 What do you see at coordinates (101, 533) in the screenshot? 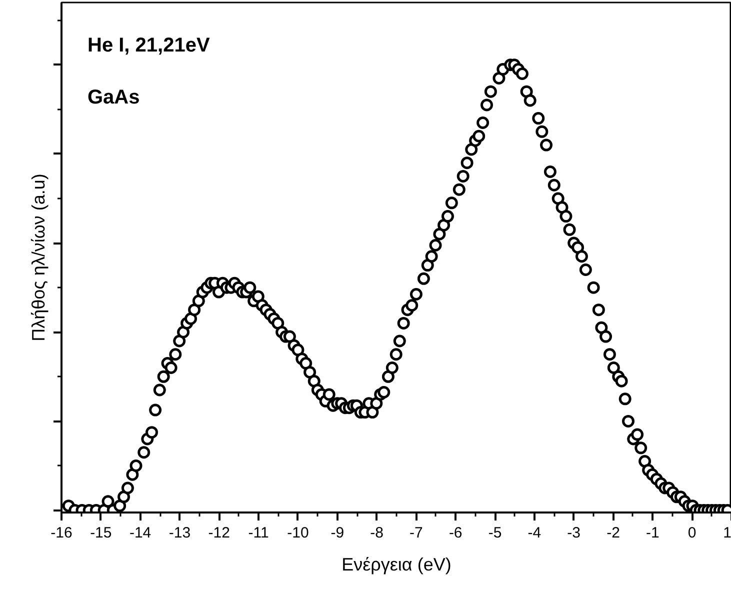
I see `x-tick-label: -15` at bounding box center [101, 533].